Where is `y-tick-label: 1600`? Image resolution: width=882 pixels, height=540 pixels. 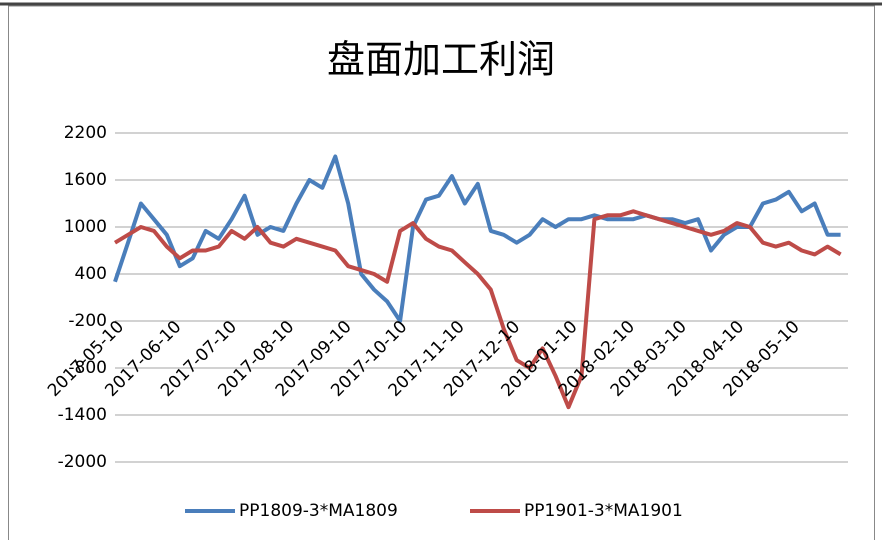 y-tick-label: 1600 is located at coordinates (85, 180).